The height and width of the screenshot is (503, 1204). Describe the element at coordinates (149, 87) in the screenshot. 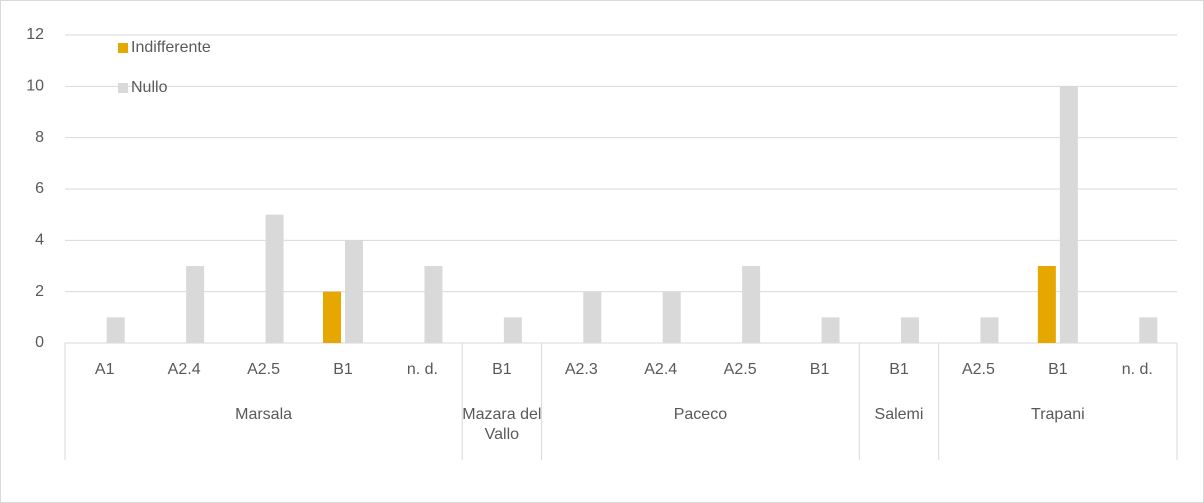

I see `legend-label: Nullo` at that location.